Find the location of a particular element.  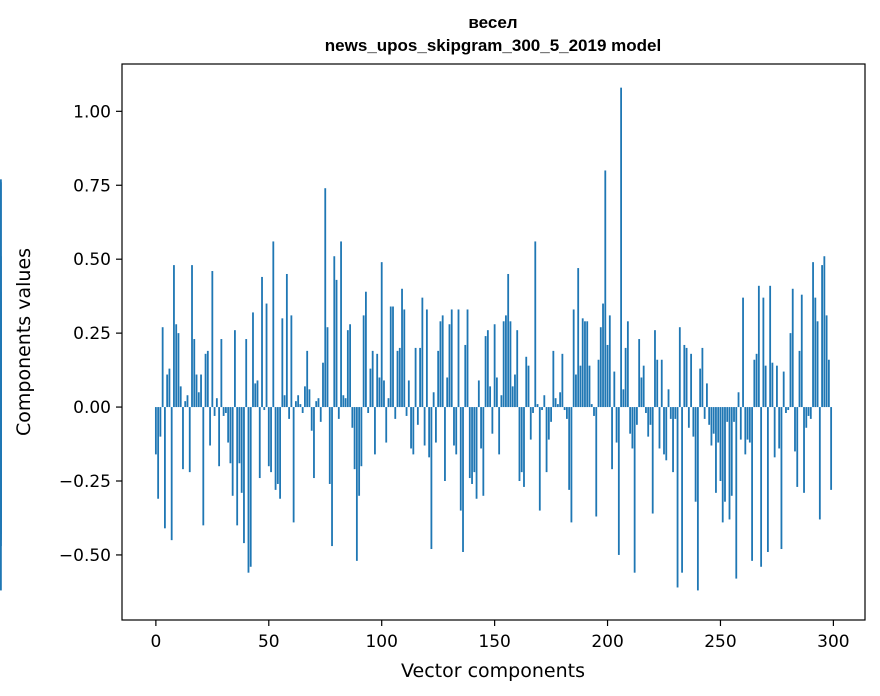

x-tick-label: 250 is located at coordinates (720, 642).